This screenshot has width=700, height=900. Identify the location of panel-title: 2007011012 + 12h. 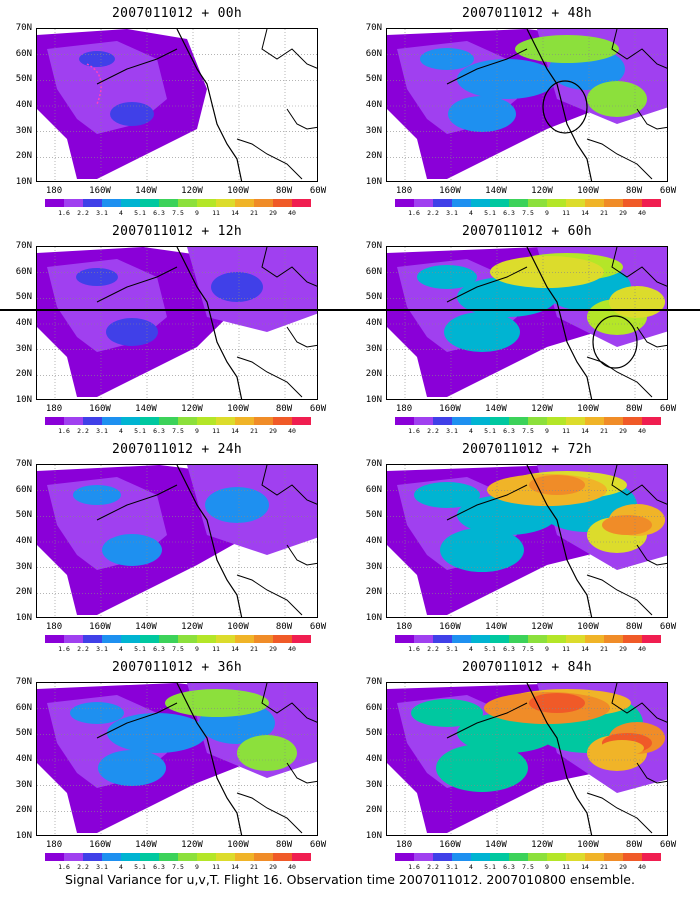
(177, 231).